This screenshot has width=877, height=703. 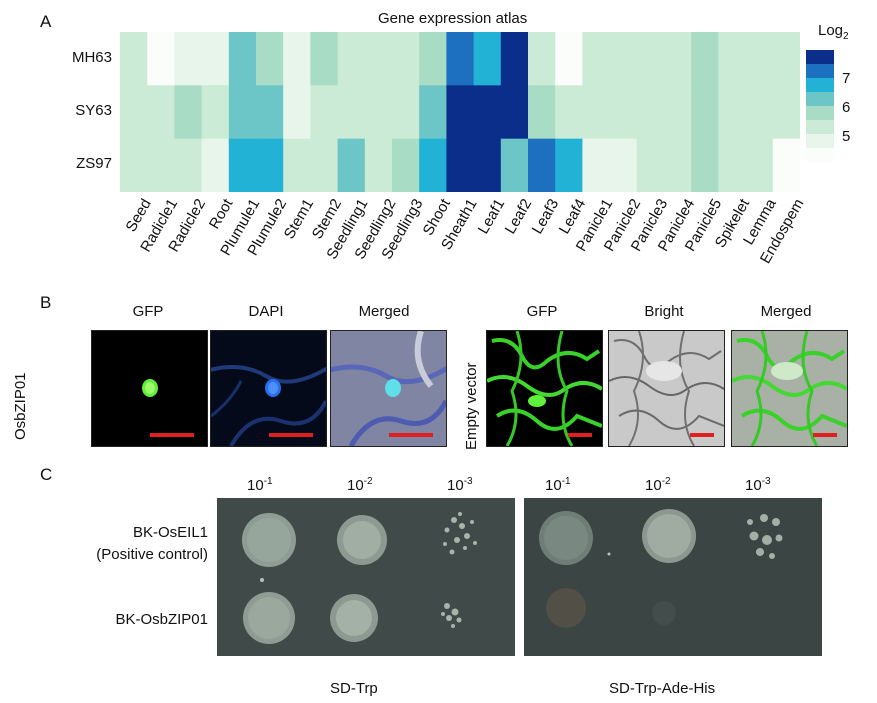 I want to click on channel-label-merged: Merged, so click(x=384, y=311).